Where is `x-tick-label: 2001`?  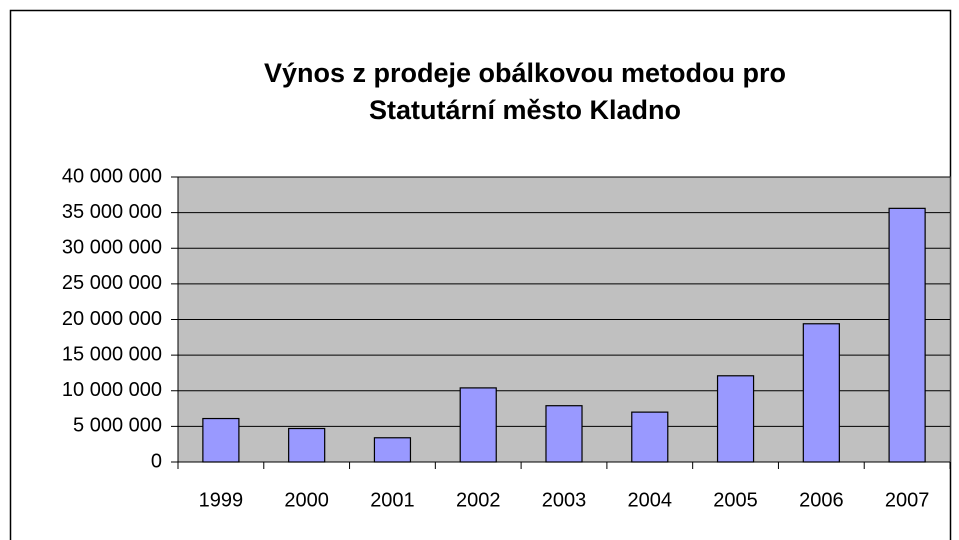 x-tick-label: 2001 is located at coordinates (392, 500).